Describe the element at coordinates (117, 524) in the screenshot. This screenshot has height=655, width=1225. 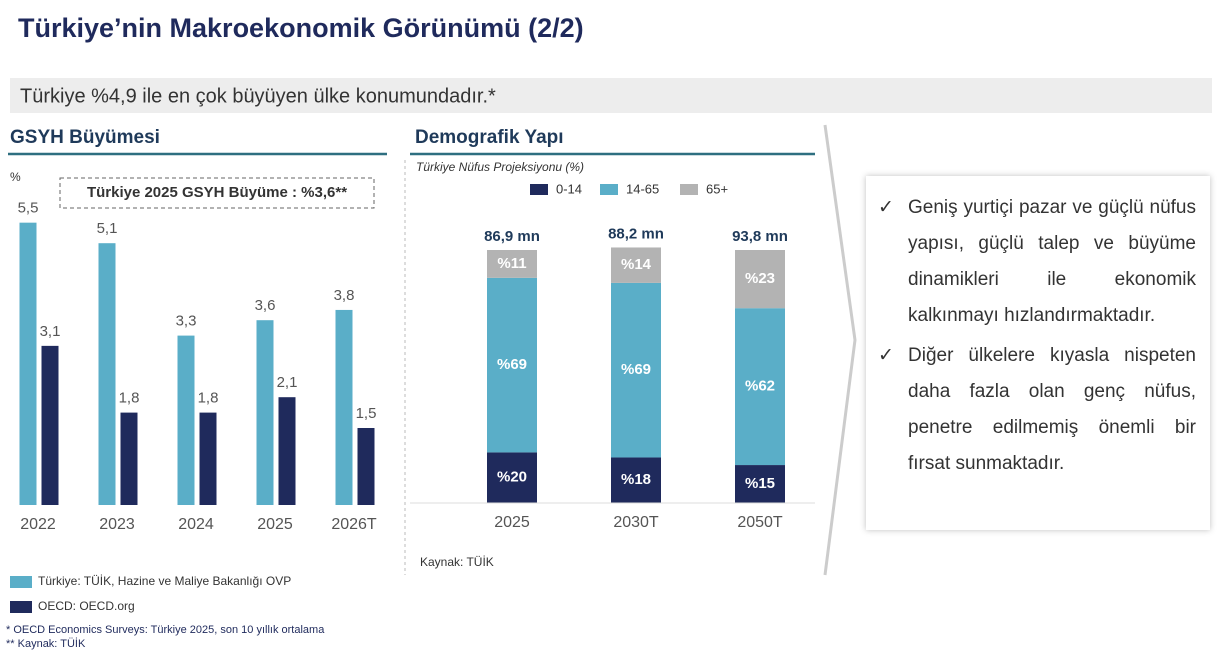
I see `x-tick-label: 2023` at that location.